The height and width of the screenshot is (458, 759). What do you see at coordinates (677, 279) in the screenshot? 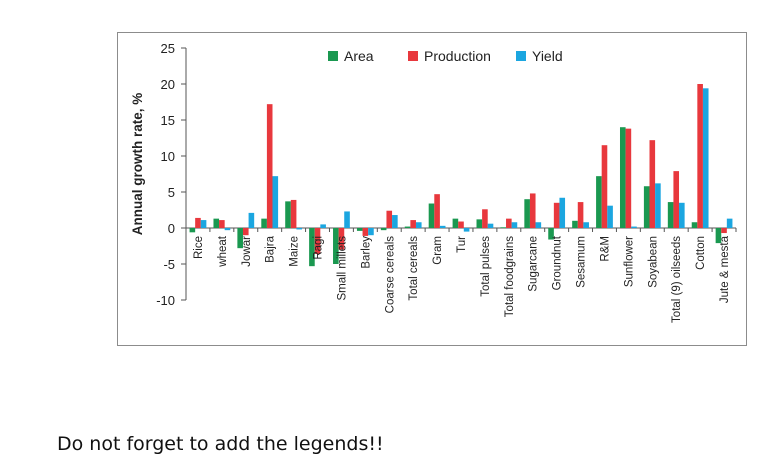
I see `x-tick-label: Total (9) oilseeds` at bounding box center [677, 279].